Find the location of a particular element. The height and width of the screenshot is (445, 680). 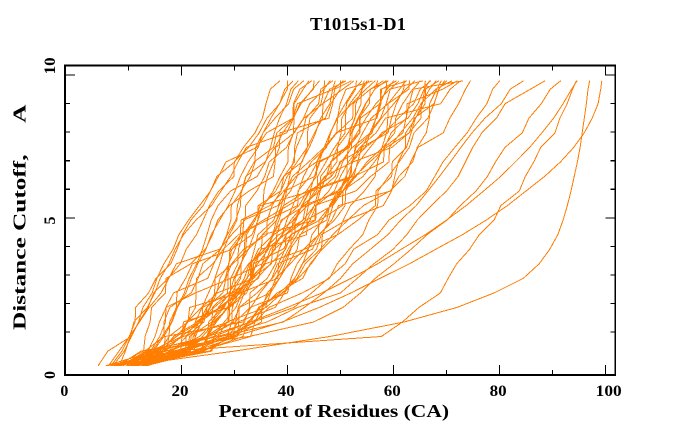

svg-text: Distance Cutoff, A is located at coordinates (19, 217).